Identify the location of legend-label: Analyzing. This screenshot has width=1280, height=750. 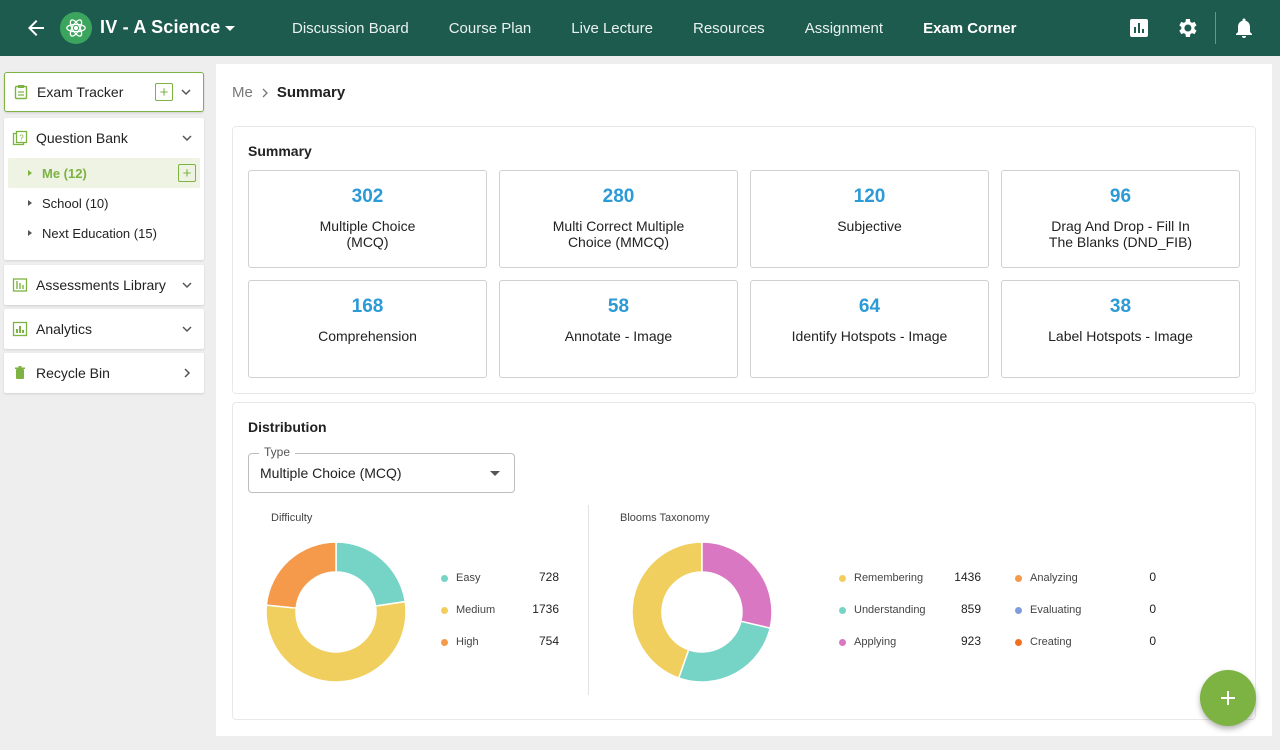
(1054, 578).